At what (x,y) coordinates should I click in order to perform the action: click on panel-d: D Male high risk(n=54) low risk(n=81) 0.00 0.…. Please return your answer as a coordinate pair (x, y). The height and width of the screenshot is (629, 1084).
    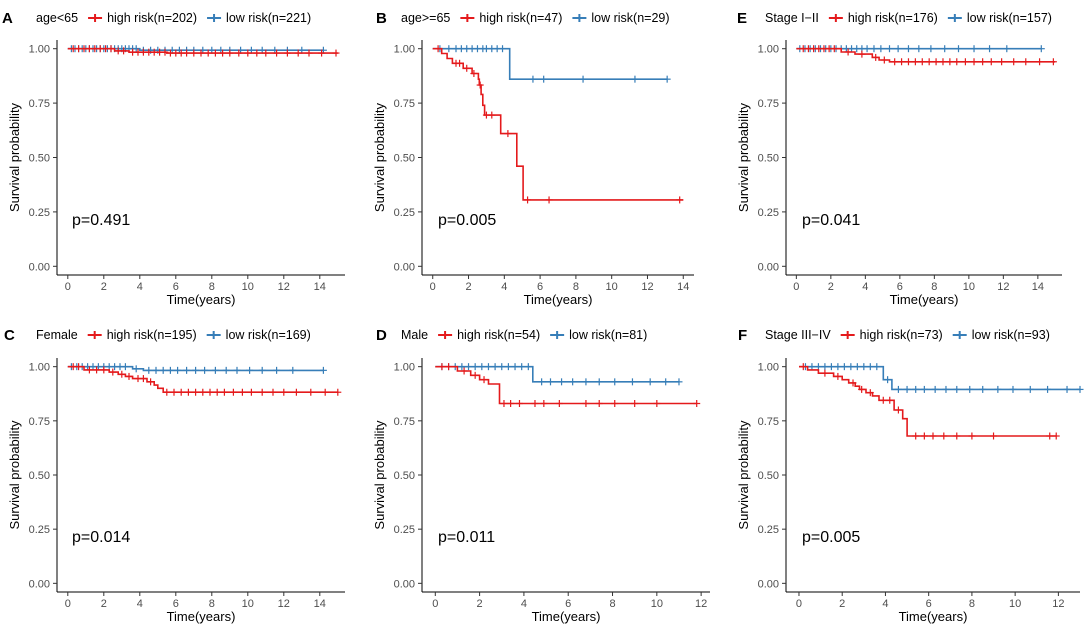
    Looking at the image, I should click on (541, 475).